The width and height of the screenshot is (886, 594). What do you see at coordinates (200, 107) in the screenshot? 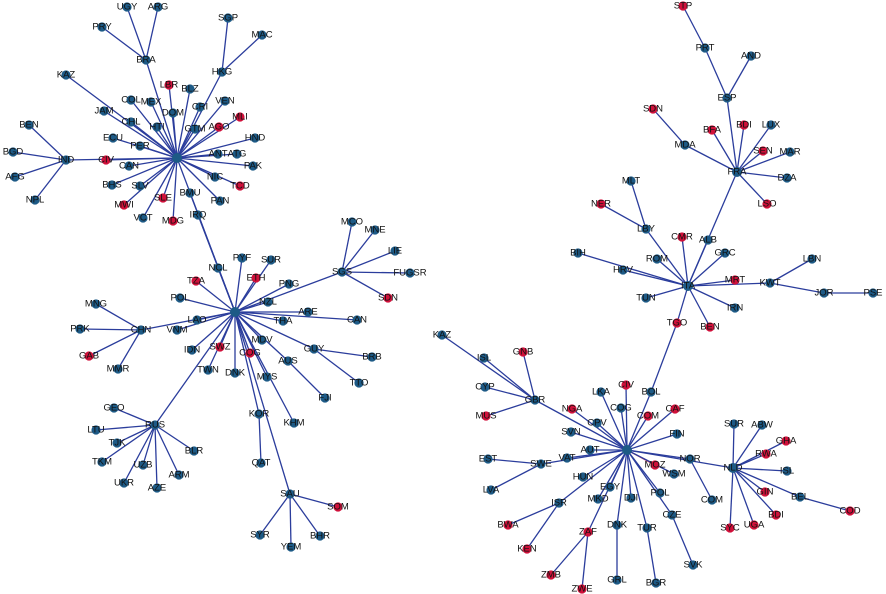
I see `node-cri` at bounding box center [200, 107].